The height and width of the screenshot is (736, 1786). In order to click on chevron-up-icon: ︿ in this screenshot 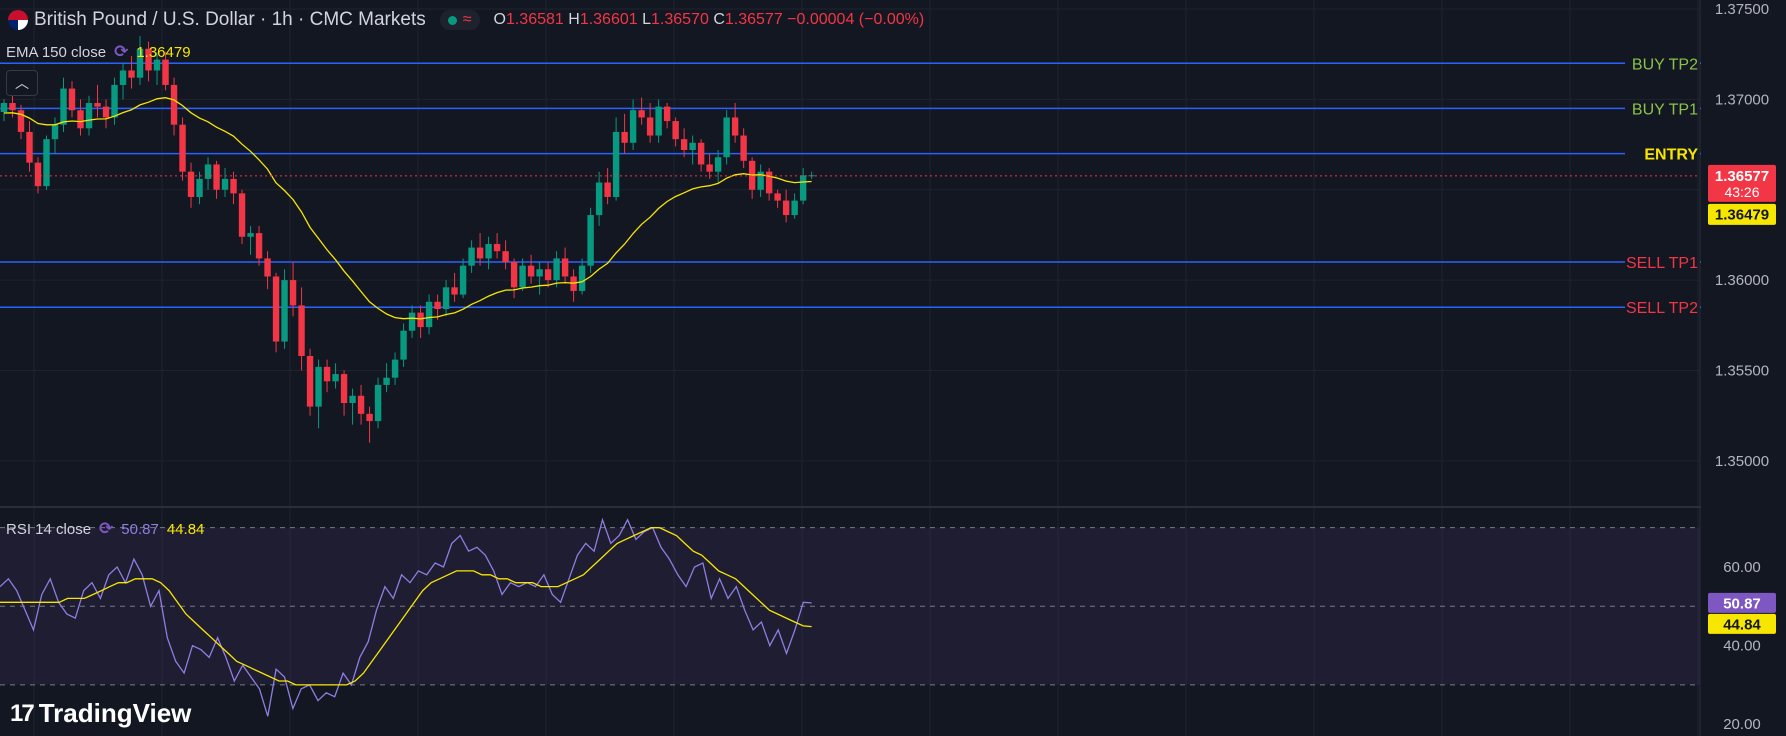, I will do `click(22, 83)`.